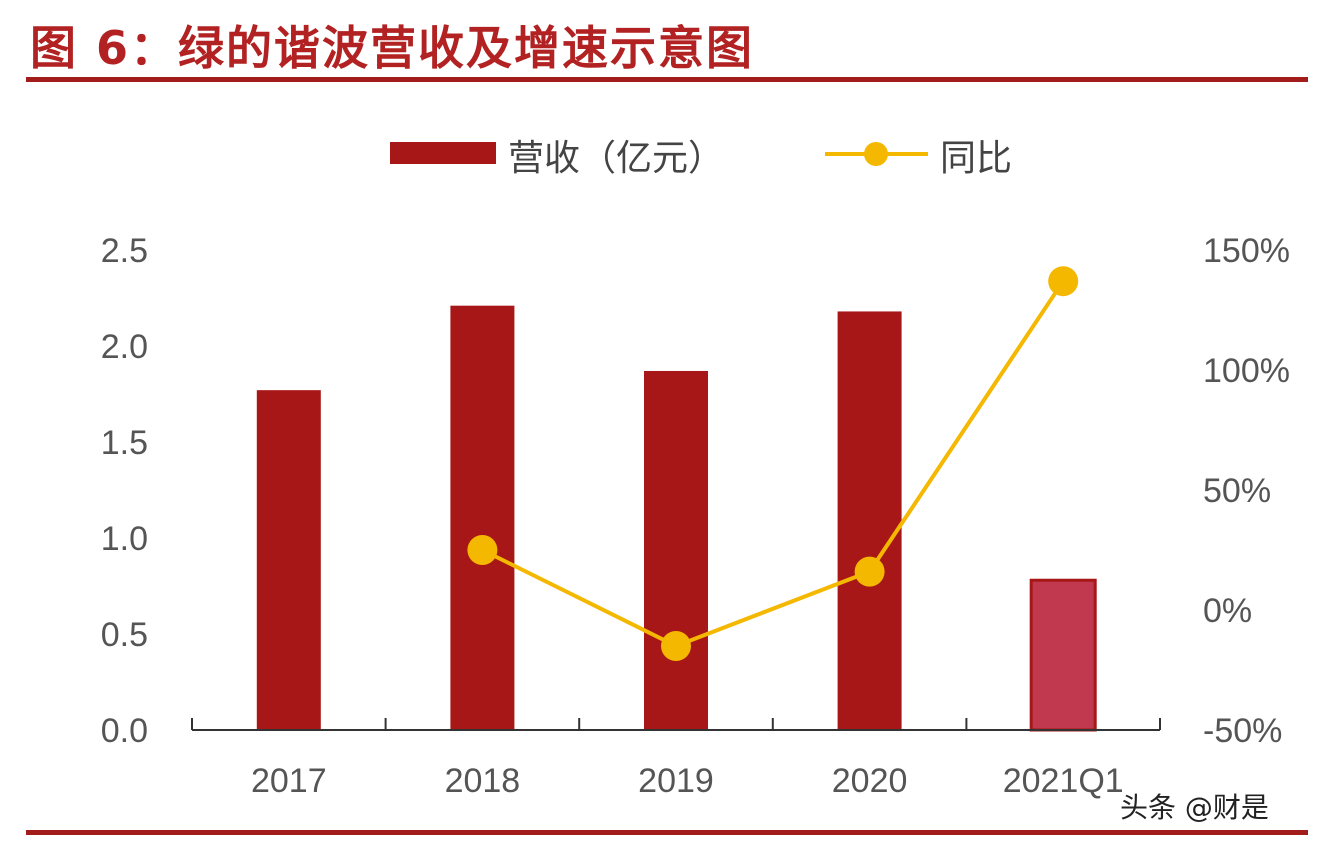 The width and height of the screenshot is (1320, 850). What do you see at coordinates (288, 560) in the screenshot?
I see `bar-2017` at bounding box center [288, 560].